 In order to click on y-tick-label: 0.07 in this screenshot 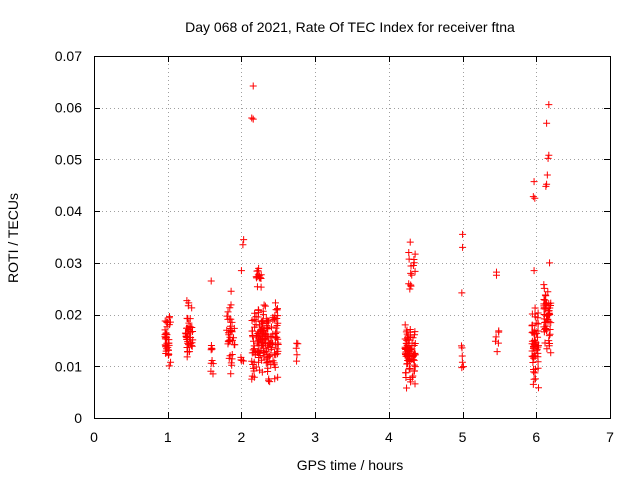, I will do `click(68, 56)`.